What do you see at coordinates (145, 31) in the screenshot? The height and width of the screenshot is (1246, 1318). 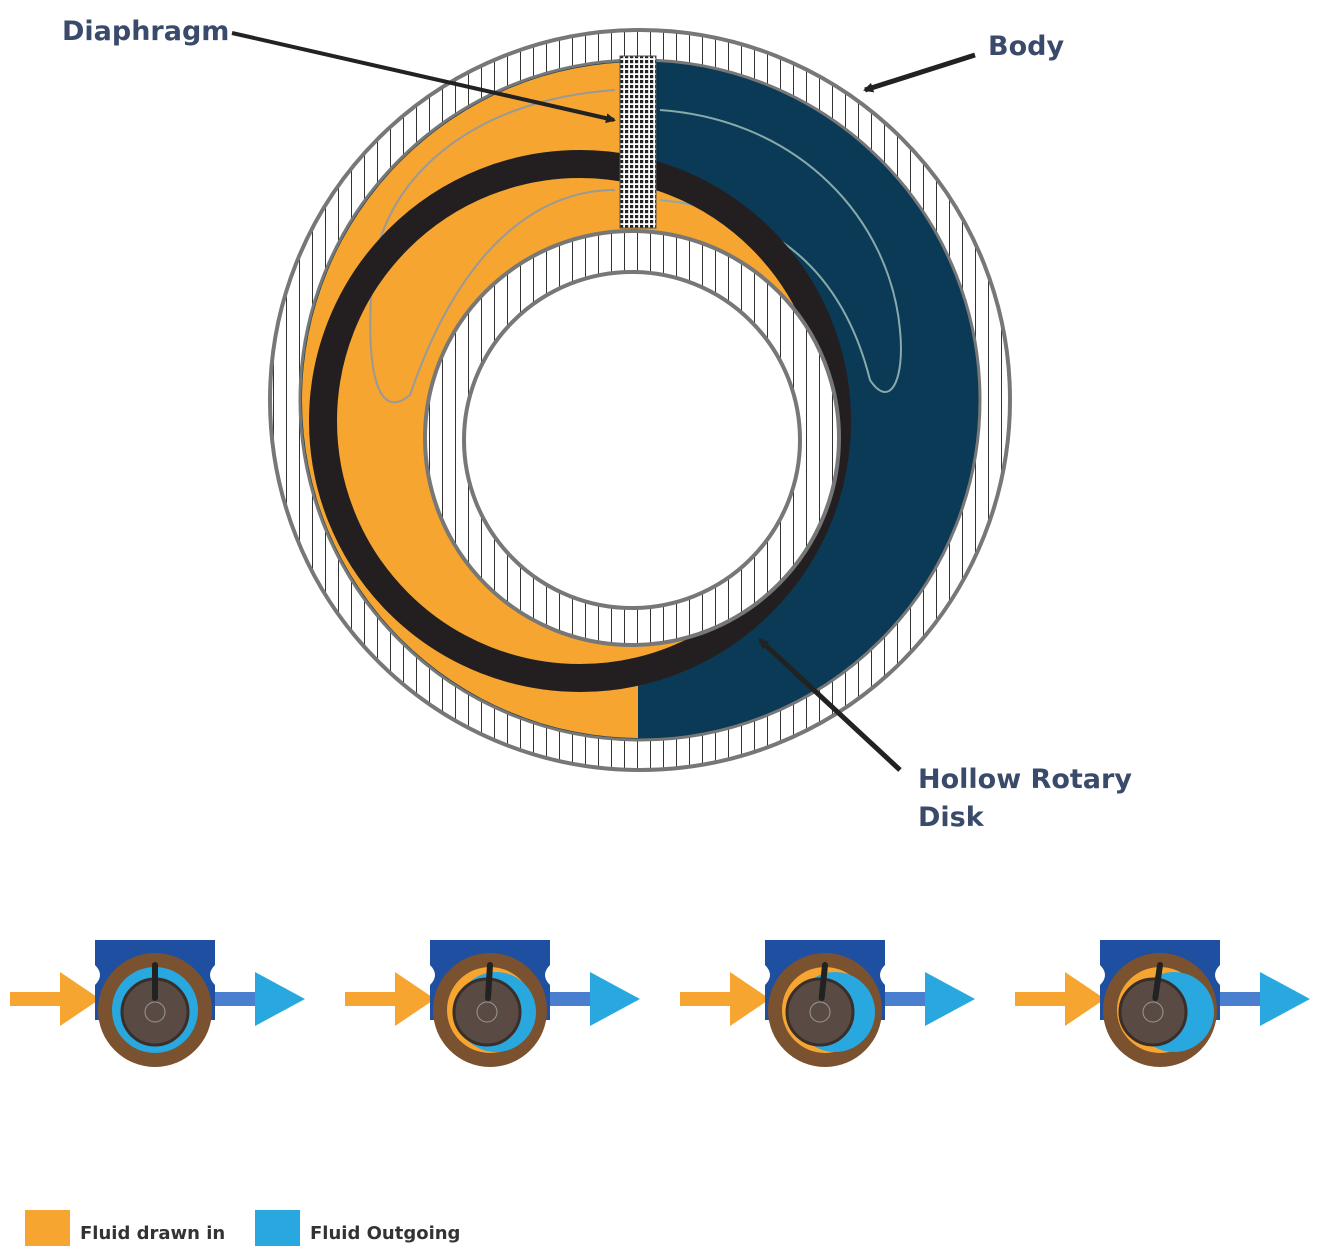 I see `label: Diaphragm` at bounding box center [145, 31].